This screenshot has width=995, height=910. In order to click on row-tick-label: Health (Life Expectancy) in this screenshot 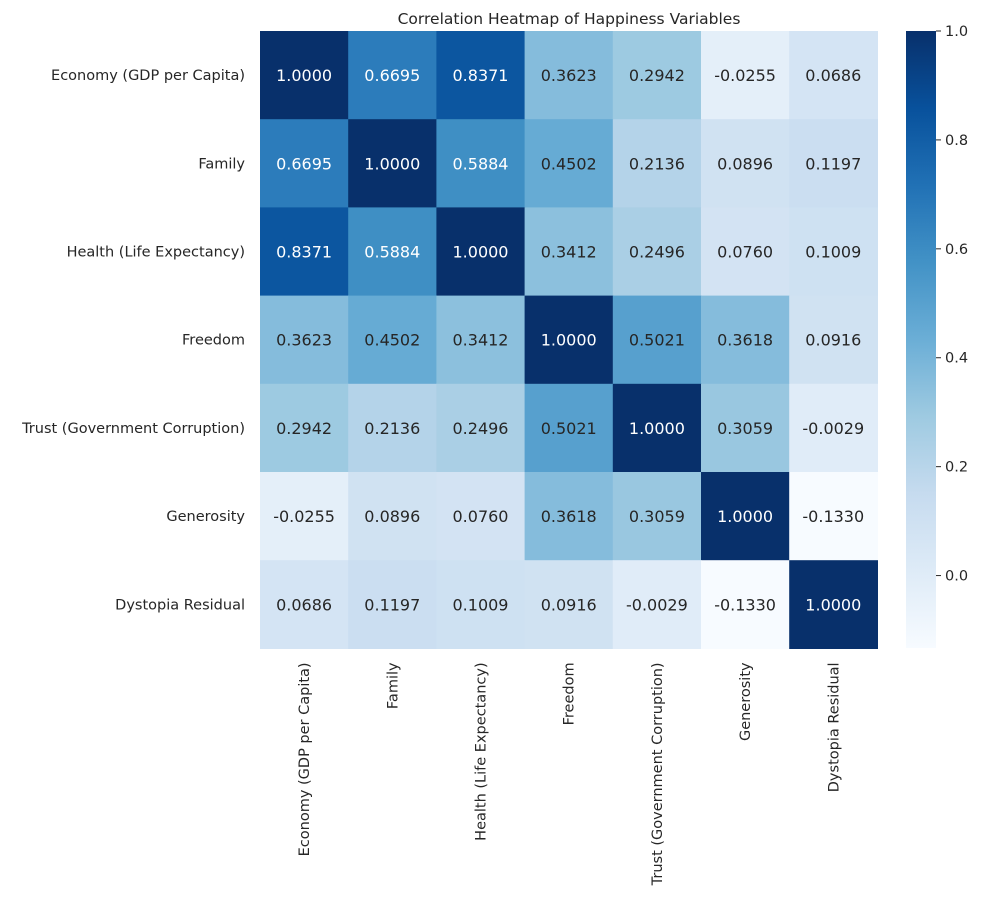, I will do `click(156, 253)`.